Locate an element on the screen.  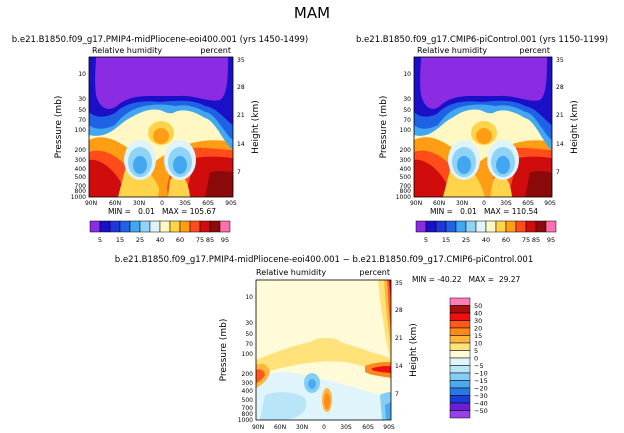
panel-1-ylabel: Pressure (mb) is located at coordinates (59, 127).